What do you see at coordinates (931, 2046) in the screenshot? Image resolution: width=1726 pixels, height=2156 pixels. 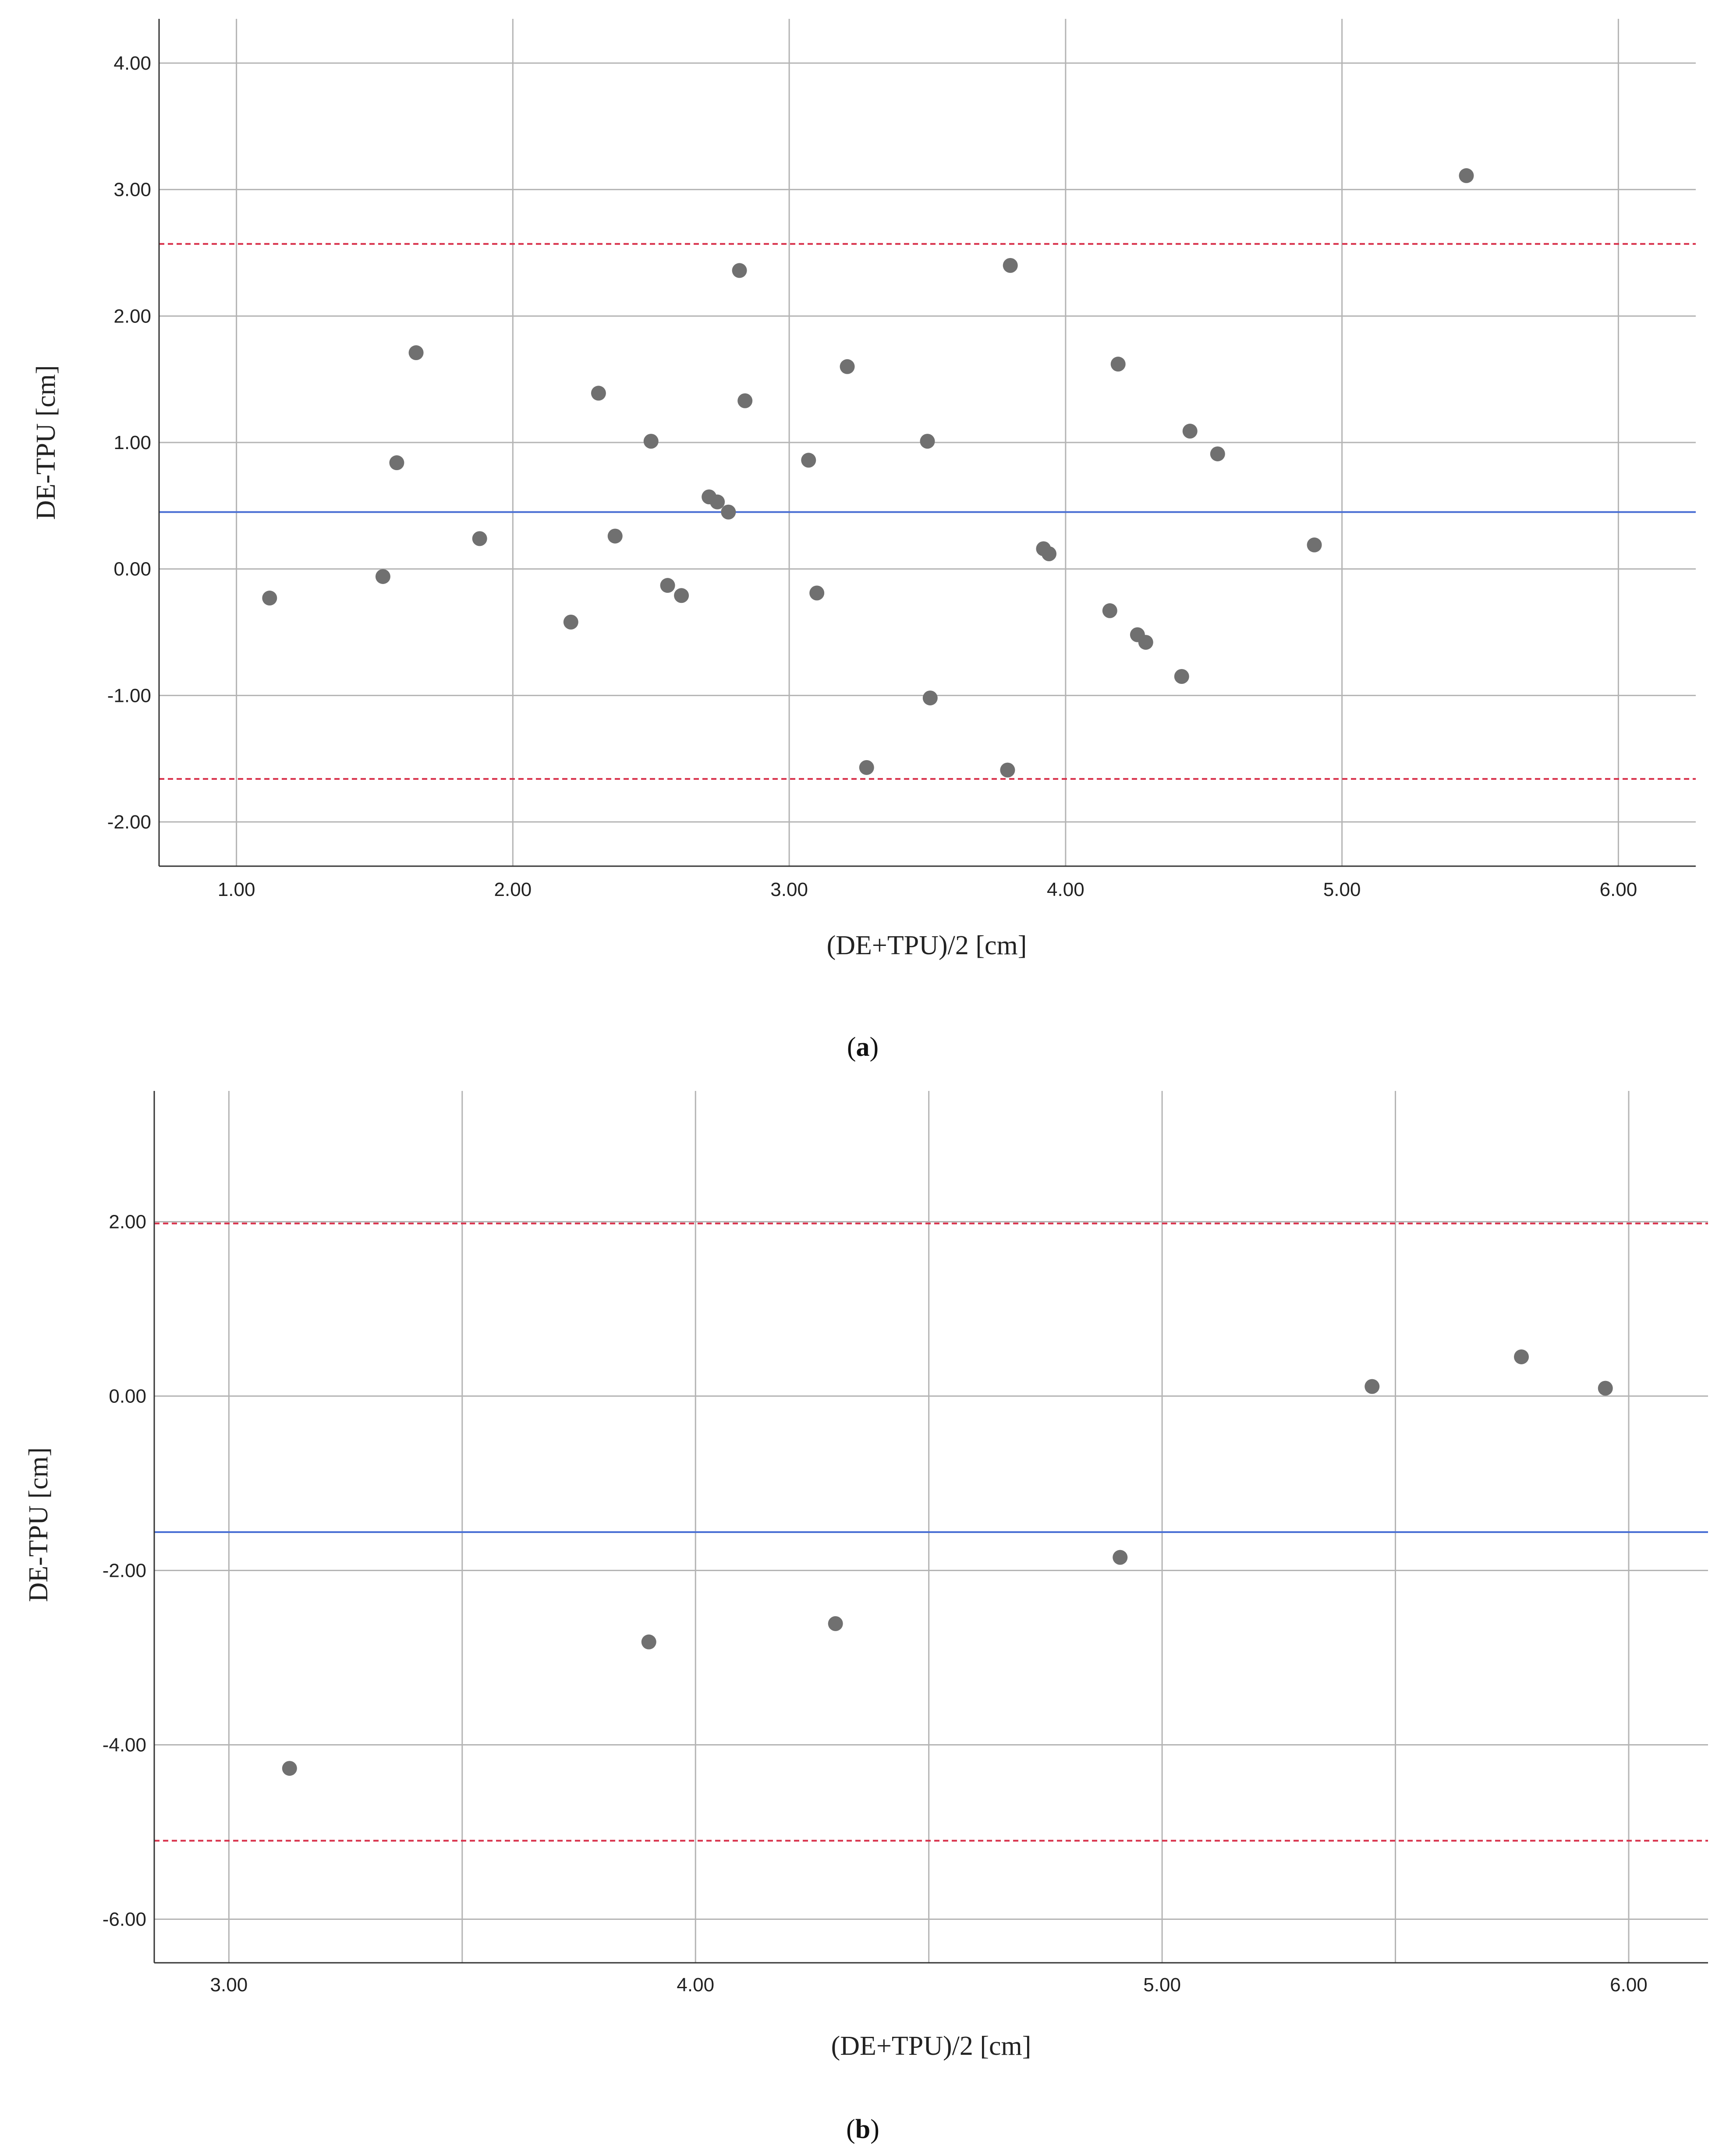 I see `panel-b-x-axis-title: (DE+TPU)/2 [cm]` at bounding box center [931, 2046].